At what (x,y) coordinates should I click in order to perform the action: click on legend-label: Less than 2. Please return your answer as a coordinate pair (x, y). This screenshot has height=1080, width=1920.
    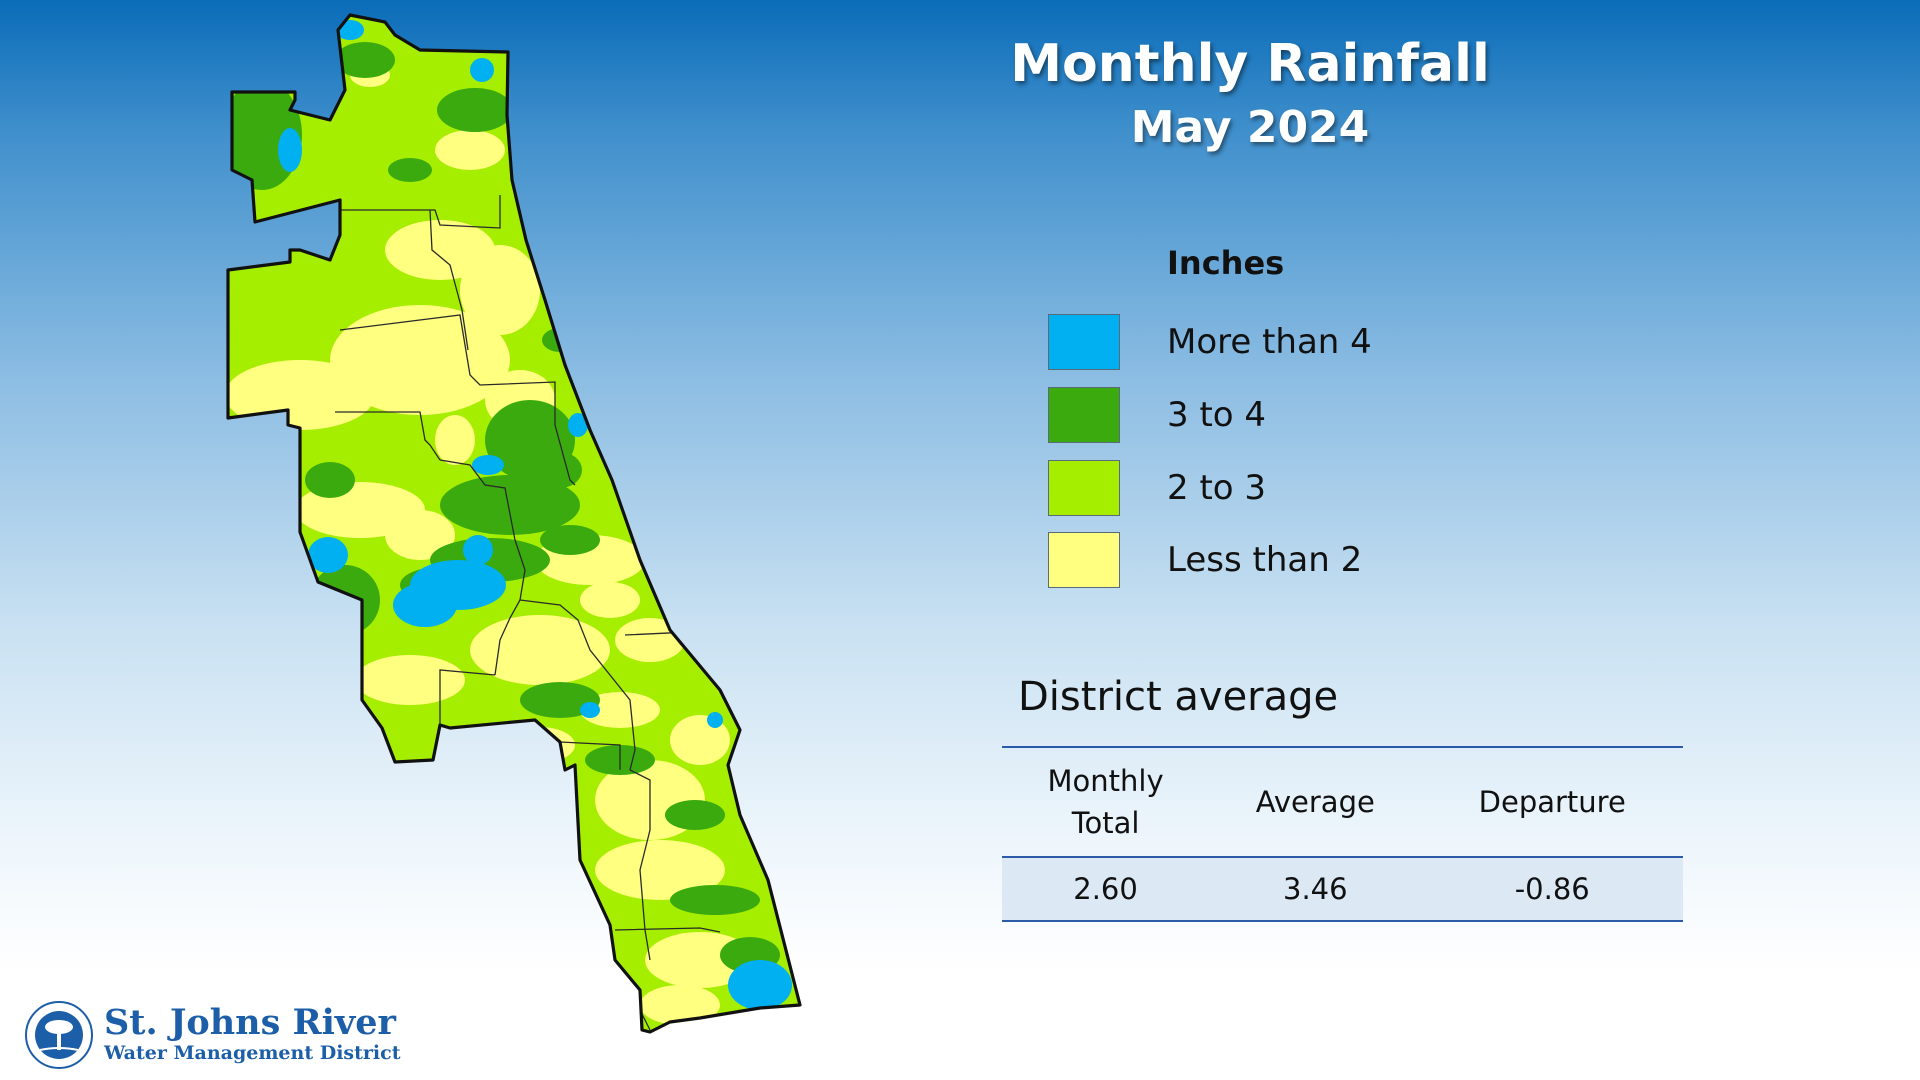
    Looking at the image, I should click on (1265, 560).